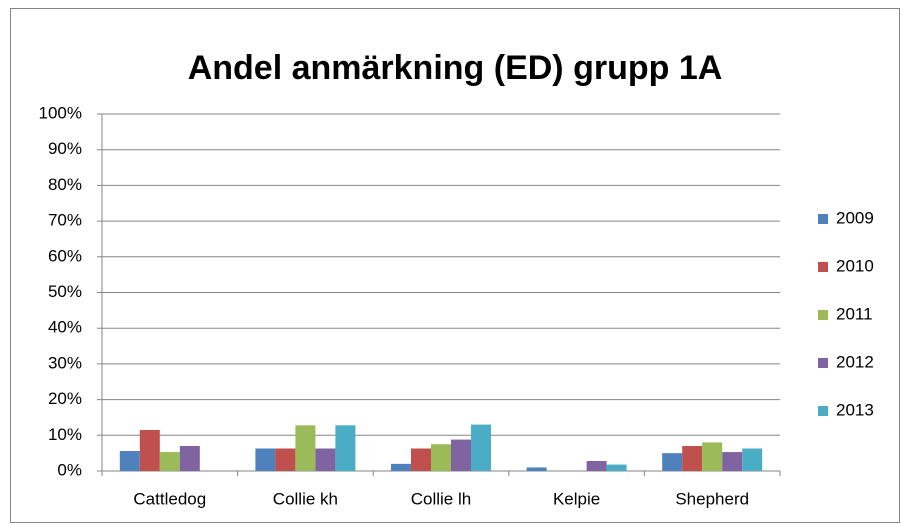 The height and width of the screenshot is (524, 906). I want to click on y-tick-label: 0%, so click(69, 469).